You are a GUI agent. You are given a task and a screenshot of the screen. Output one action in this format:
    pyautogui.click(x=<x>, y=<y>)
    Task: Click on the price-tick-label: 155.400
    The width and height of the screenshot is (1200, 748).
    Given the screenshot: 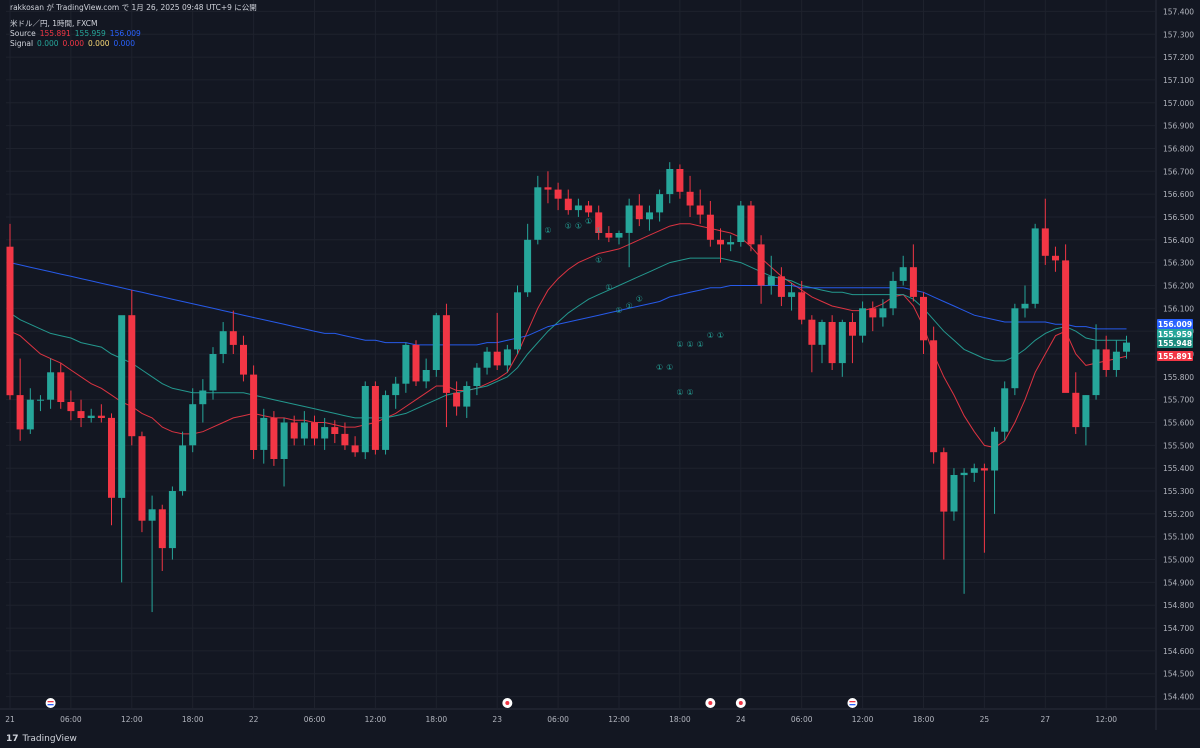 What is the action you would take?
    pyautogui.click(x=1178, y=468)
    